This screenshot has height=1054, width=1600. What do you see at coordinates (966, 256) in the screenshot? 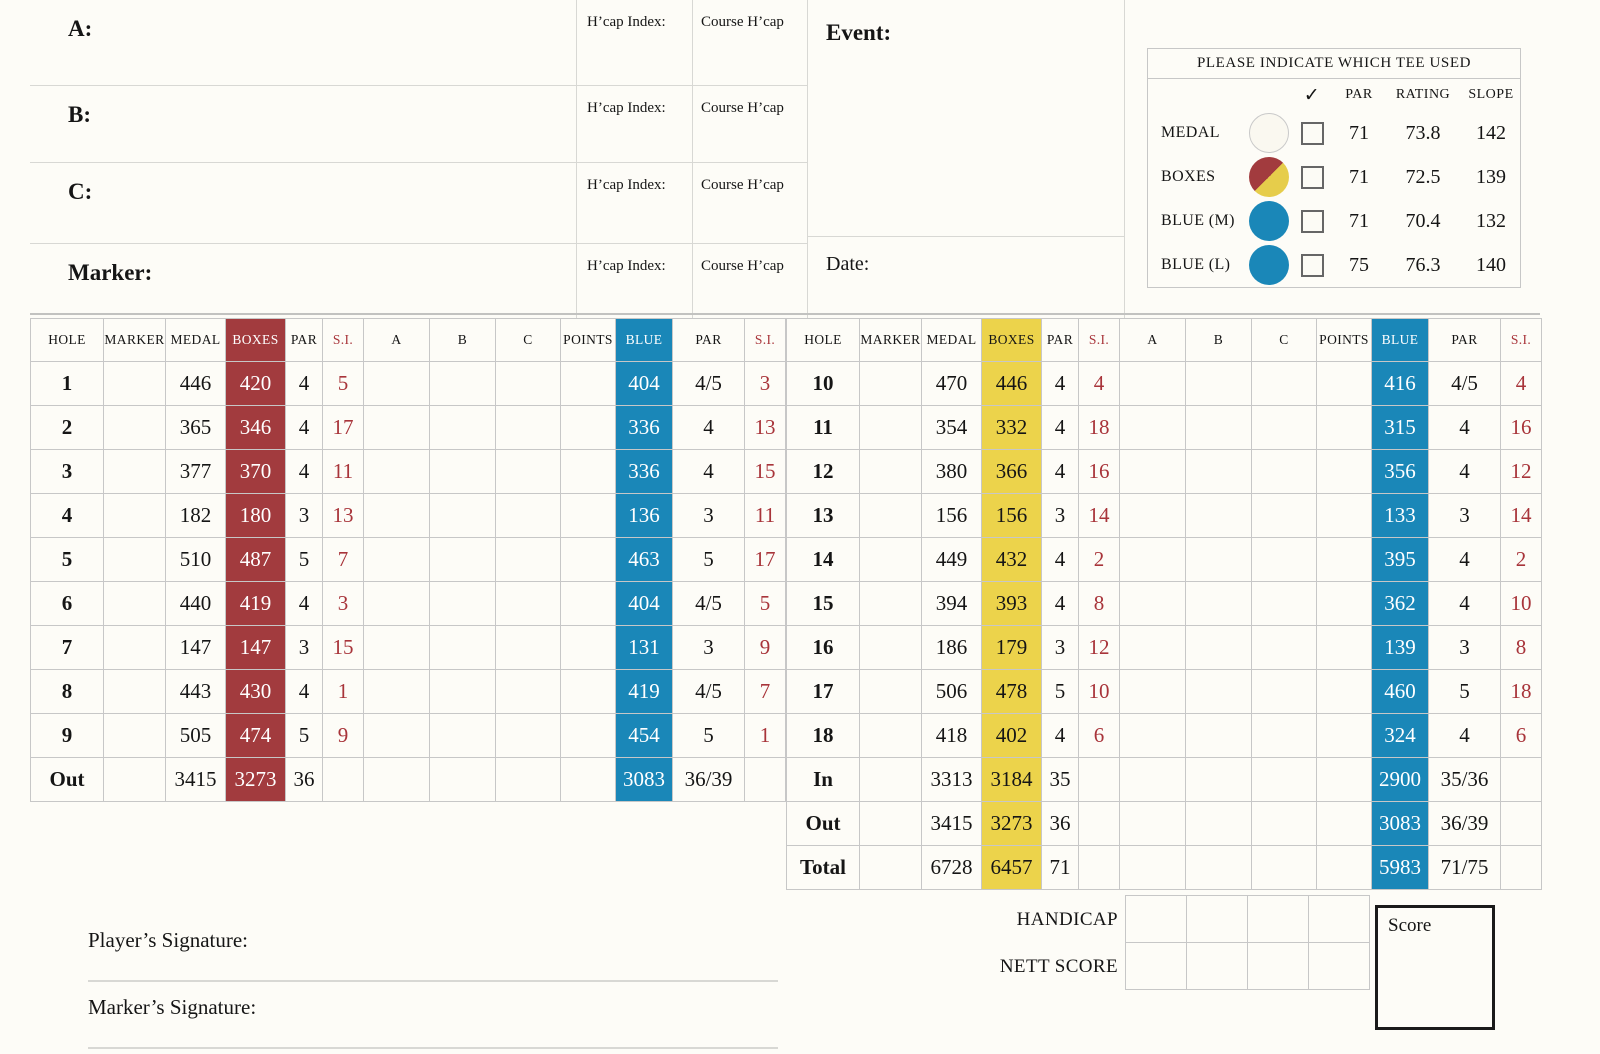
I see `date-field: Date:` at bounding box center [966, 256].